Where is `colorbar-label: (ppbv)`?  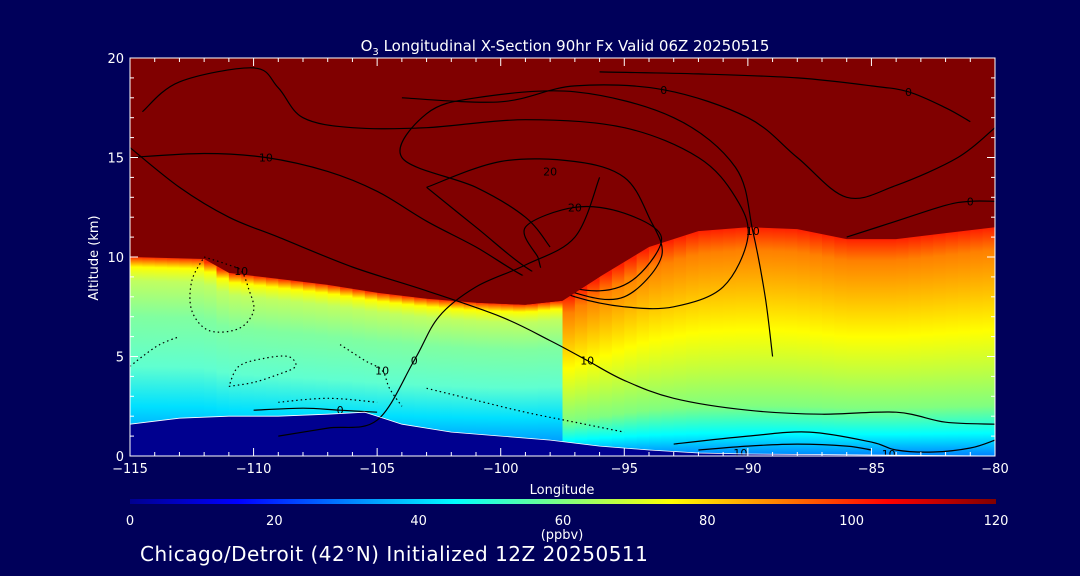 colorbar-label: (ppbv) is located at coordinates (562, 535).